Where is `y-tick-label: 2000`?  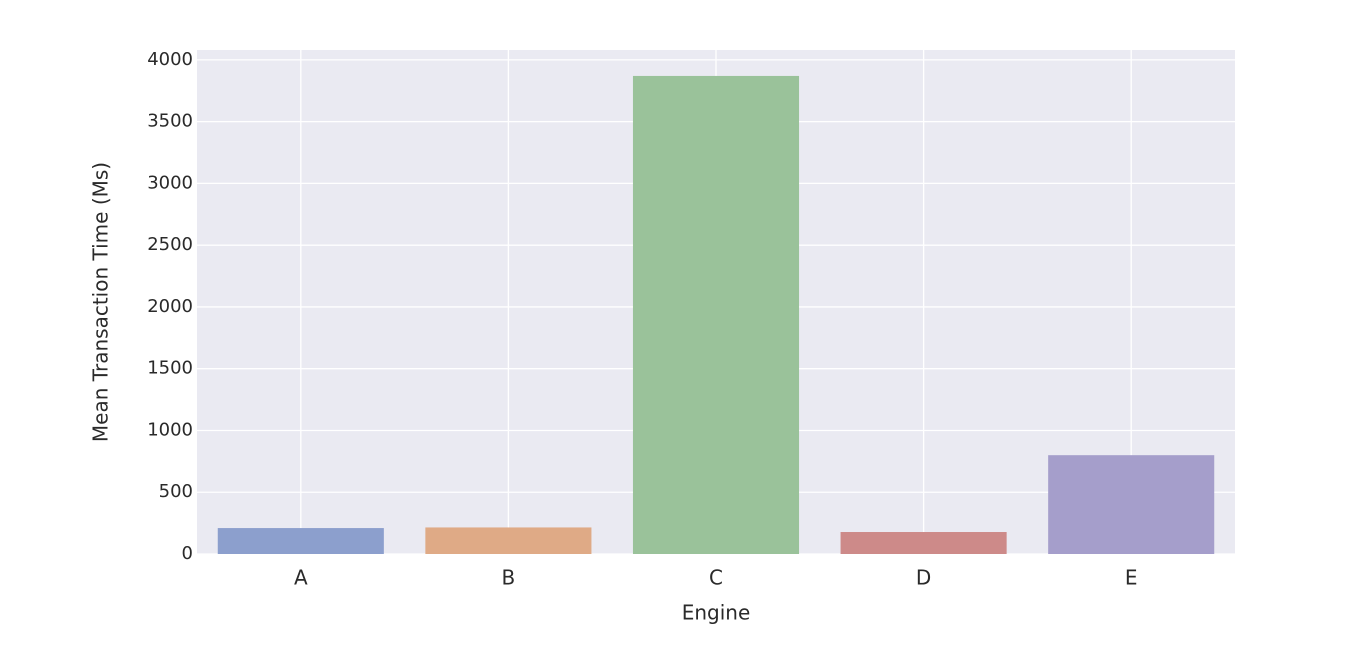
y-tick-label: 2000 is located at coordinates (170, 306).